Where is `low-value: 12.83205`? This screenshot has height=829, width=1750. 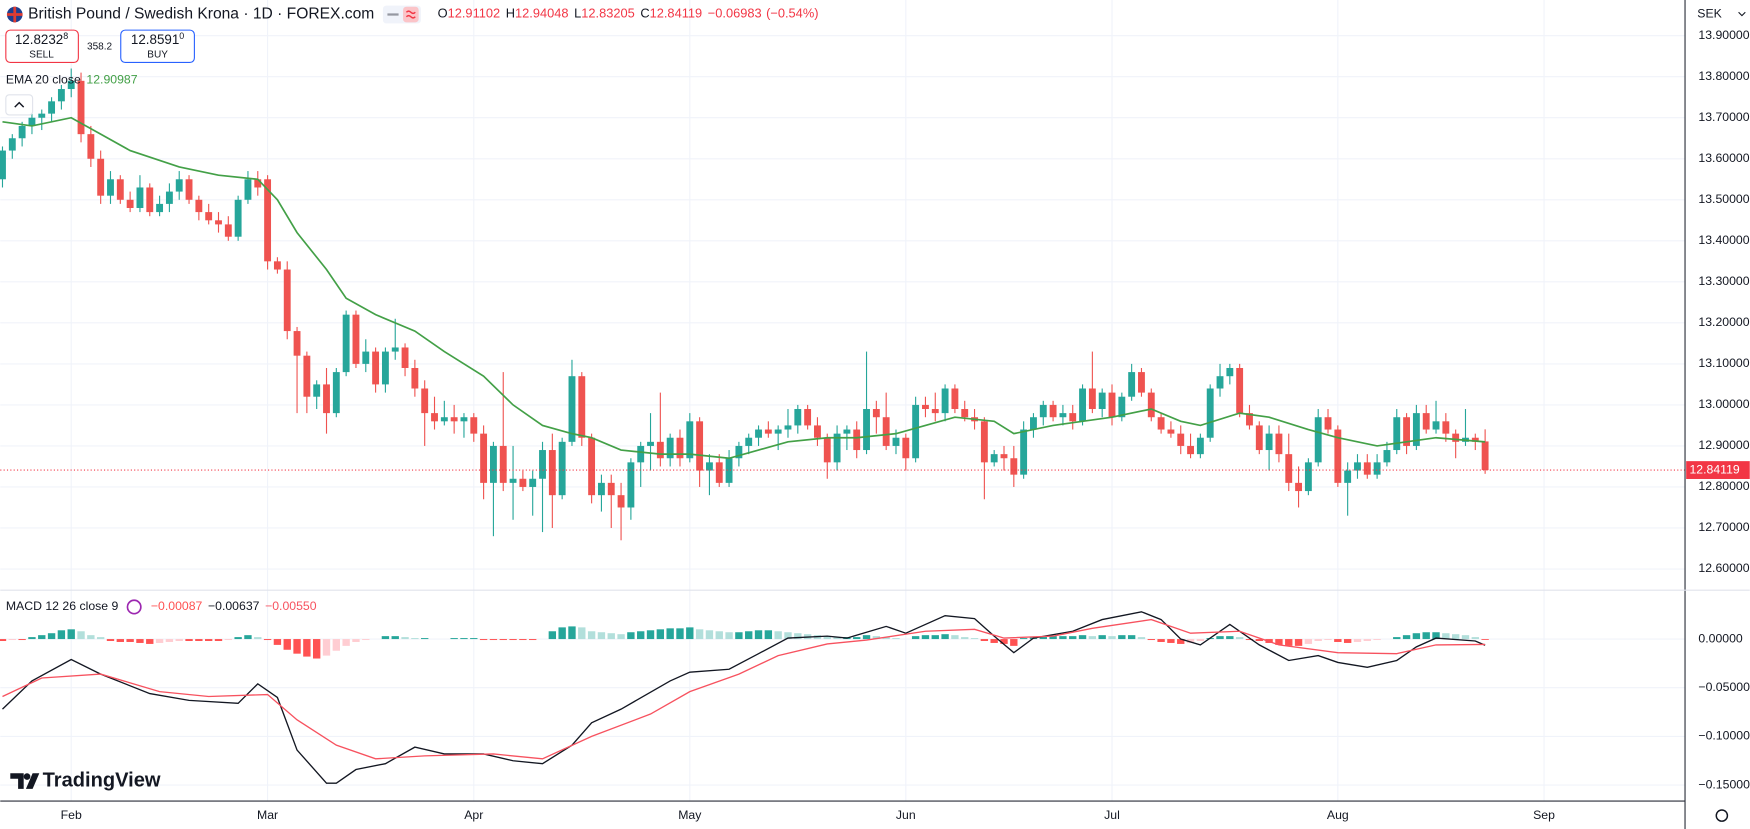 low-value: 12.83205 is located at coordinates (608, 13).